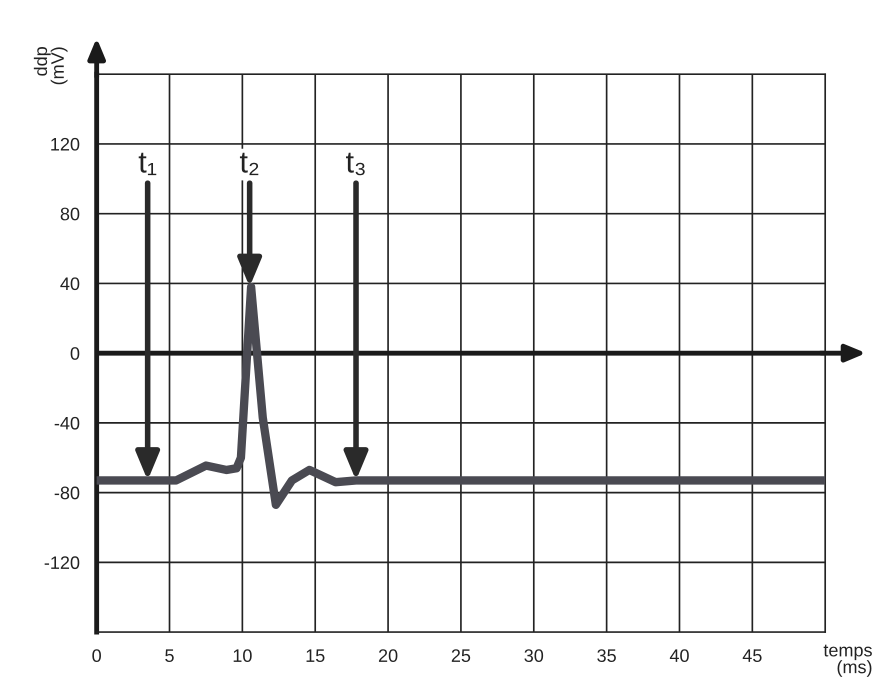 The width and height of the screenshot is (895, 700). What do you see at coordinates (147, 164) in the screenshot?
I see `annotation: t₁` at bounding box center [147, 164].